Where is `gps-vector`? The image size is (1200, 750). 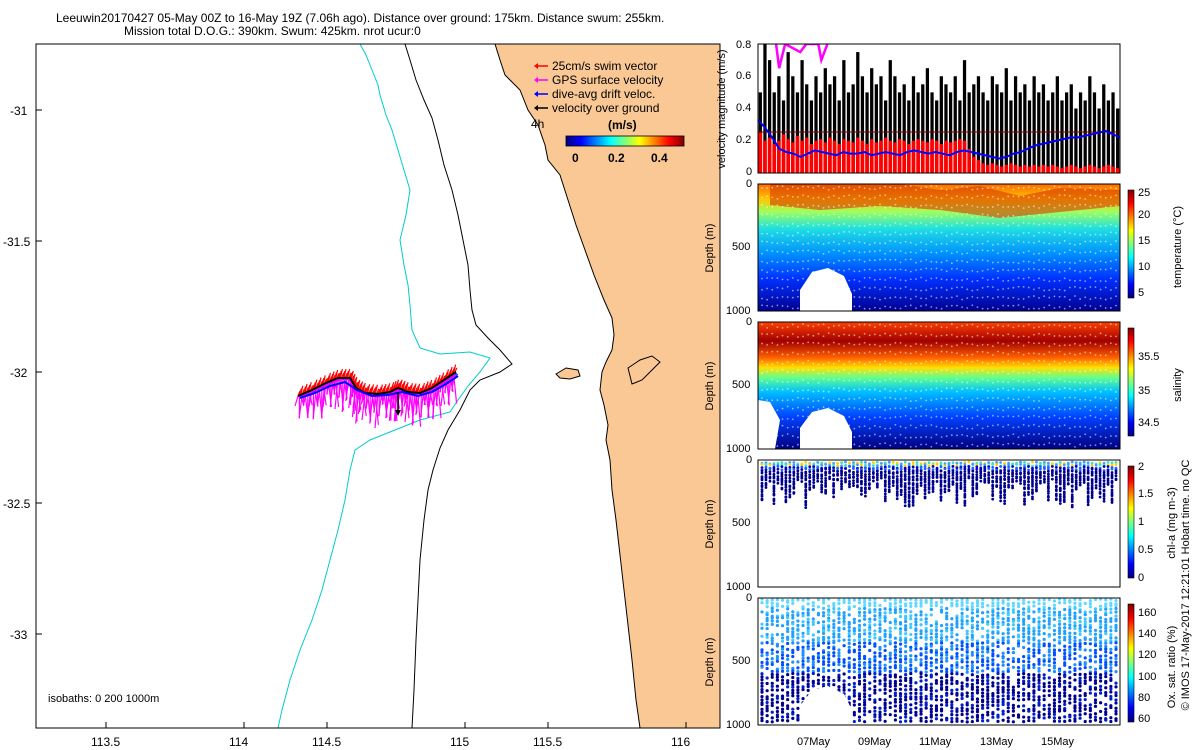 gps-vector is located at coordinates (296, 401).